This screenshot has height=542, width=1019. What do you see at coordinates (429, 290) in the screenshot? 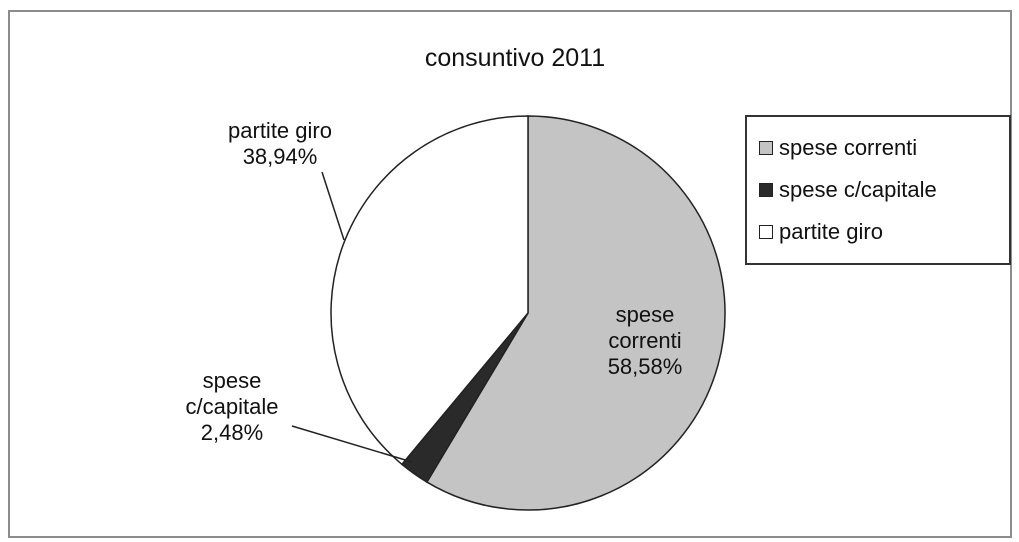
I see `pie-slice-partite-giro` at bounding box center [429, 290].